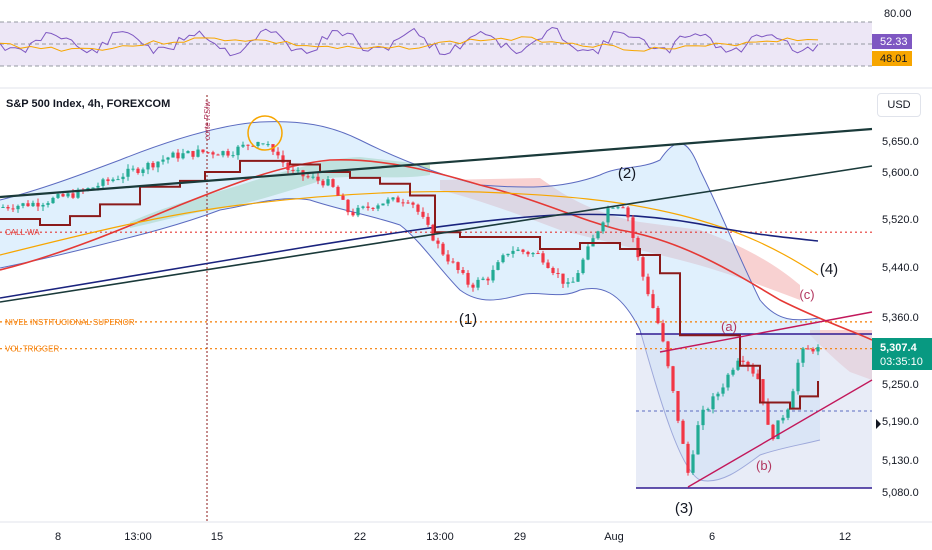  Describe the element at coordinates (764, 465) in the screenshot. I see `wave-label: (b)` at that location.